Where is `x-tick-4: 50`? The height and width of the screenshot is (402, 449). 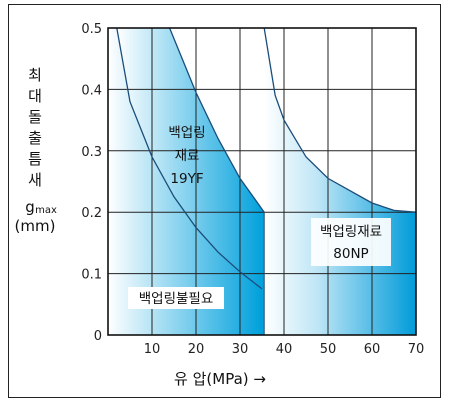
x-tick-4: 50 is located at coordinates (328, 349).